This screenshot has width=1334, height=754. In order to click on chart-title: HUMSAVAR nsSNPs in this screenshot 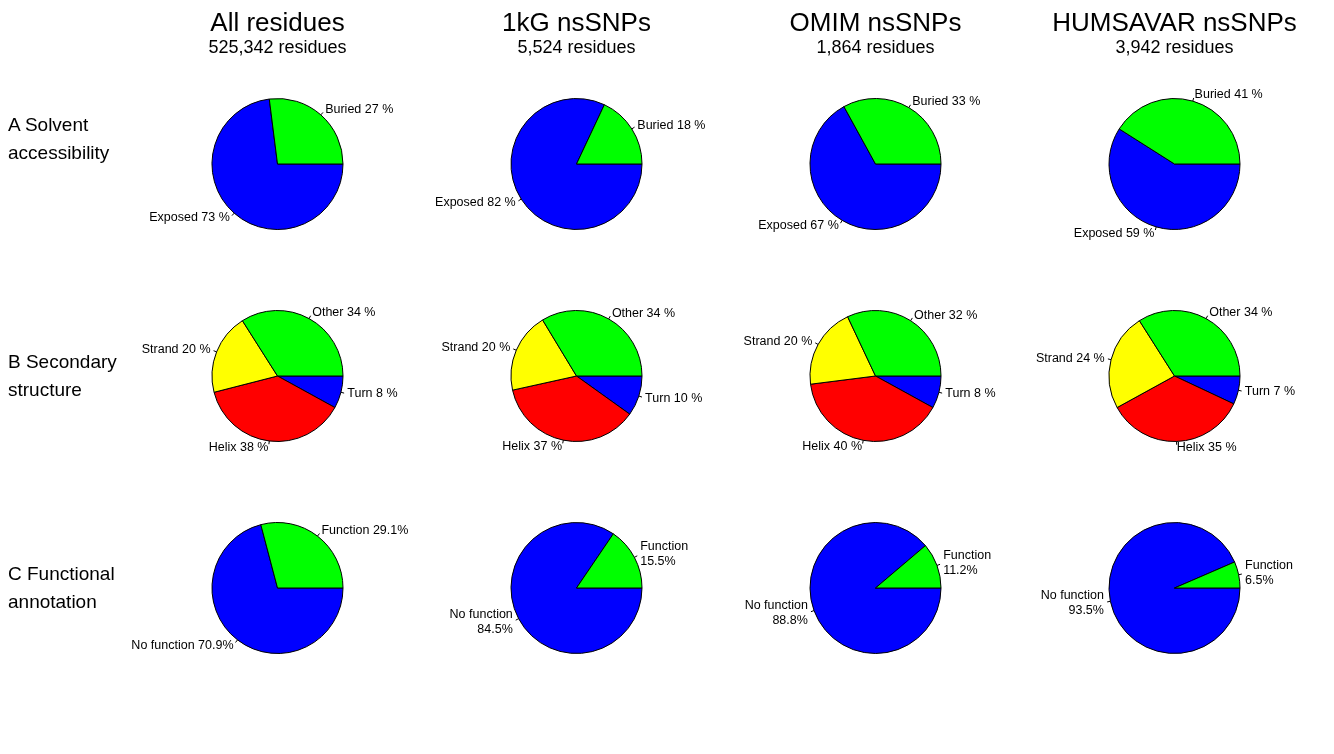, I will do `click(1174, 22)`.